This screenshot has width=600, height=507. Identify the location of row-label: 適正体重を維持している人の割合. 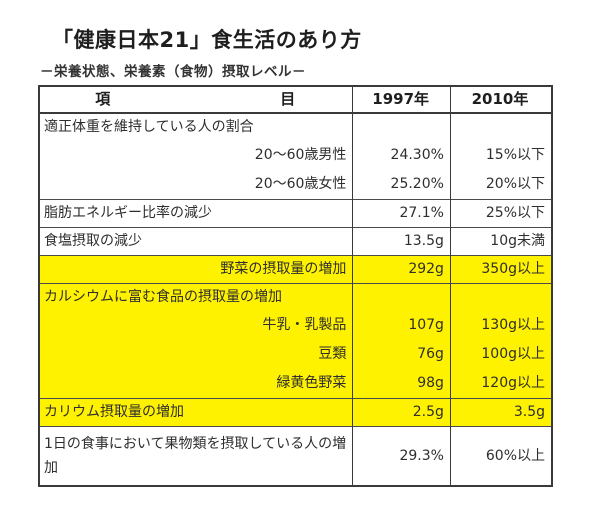
(196, 126).